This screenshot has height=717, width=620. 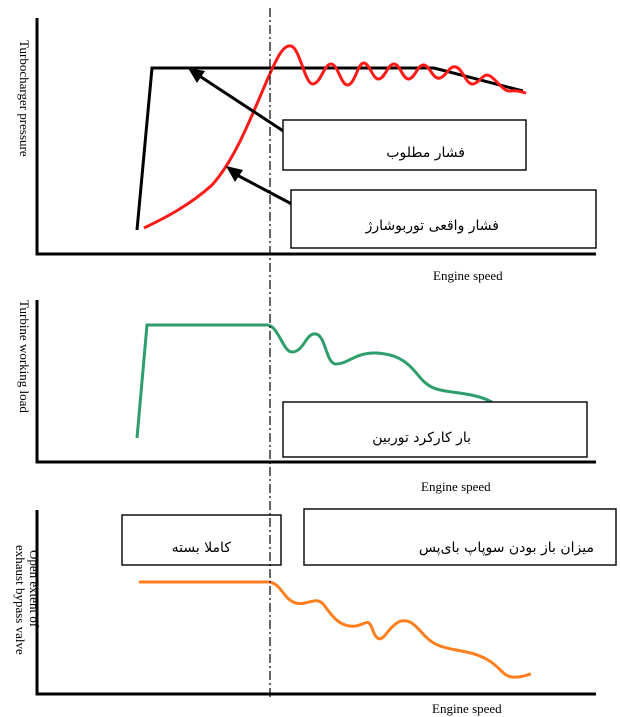 What do you see at coordinates (20, 600) in the screenshot?
I see `panel3-y-label-line2: exhaust bypass valve` at bounding box center [20, 600].